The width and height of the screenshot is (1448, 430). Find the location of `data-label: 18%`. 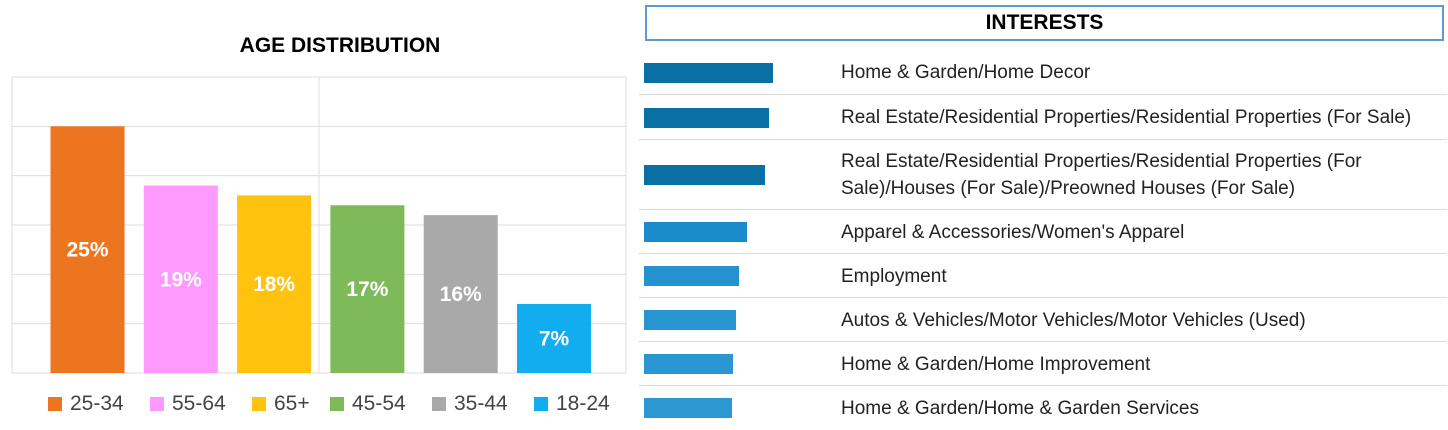

data-label: 18% is located at coordinates (274, 284).